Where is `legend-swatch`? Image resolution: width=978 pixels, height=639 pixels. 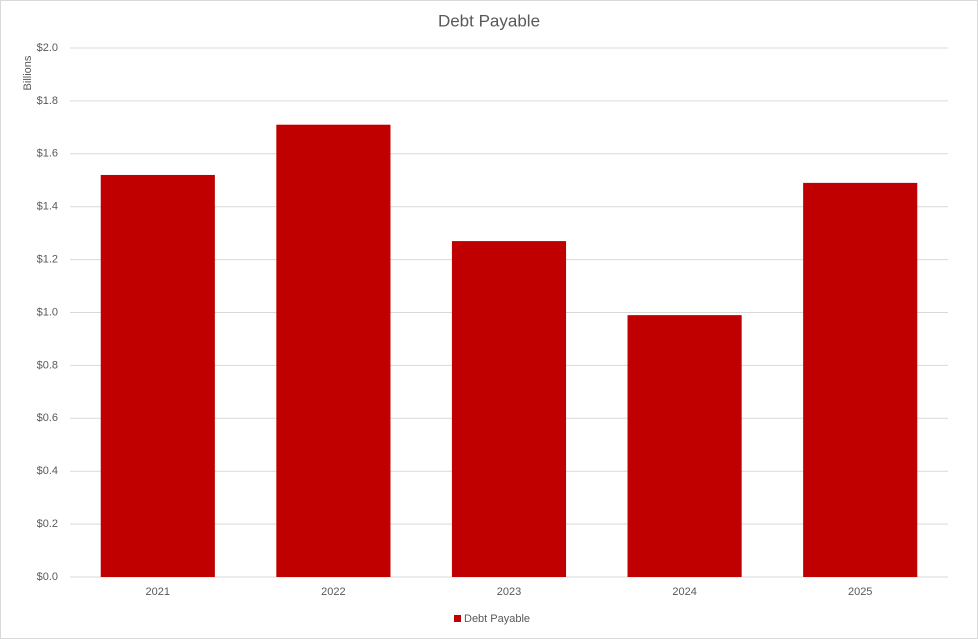
legend-swatch is located at coordinates (457, 618).